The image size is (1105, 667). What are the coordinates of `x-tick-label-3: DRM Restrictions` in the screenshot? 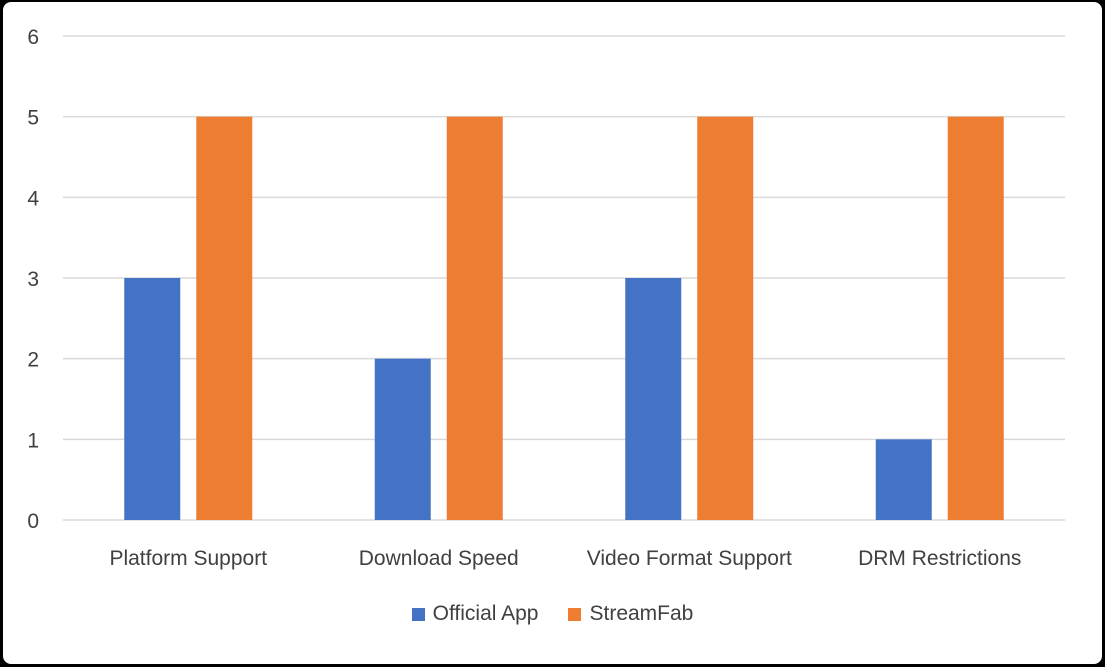 It's located at (939, 558).